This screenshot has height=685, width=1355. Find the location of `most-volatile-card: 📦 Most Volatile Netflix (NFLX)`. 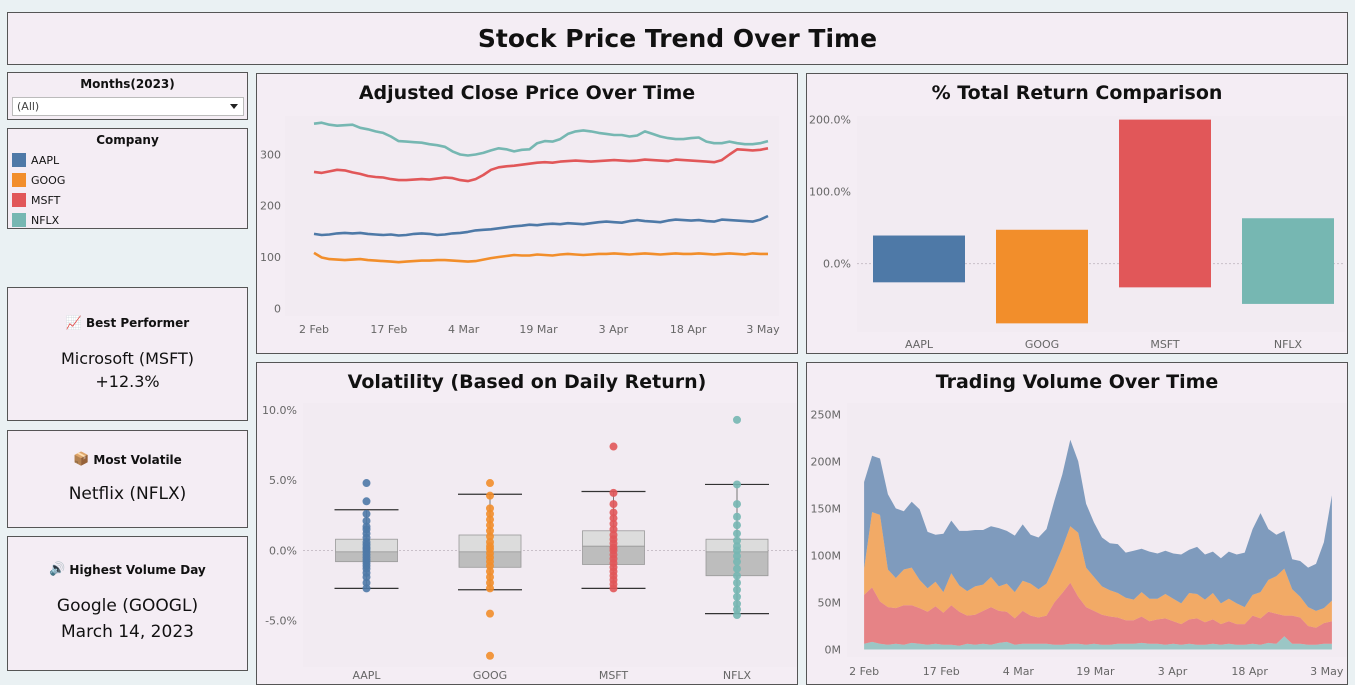

most-volatile-card: 📦 Most Volatile Netflix (NFLX) is located at coordinates (127, 479).